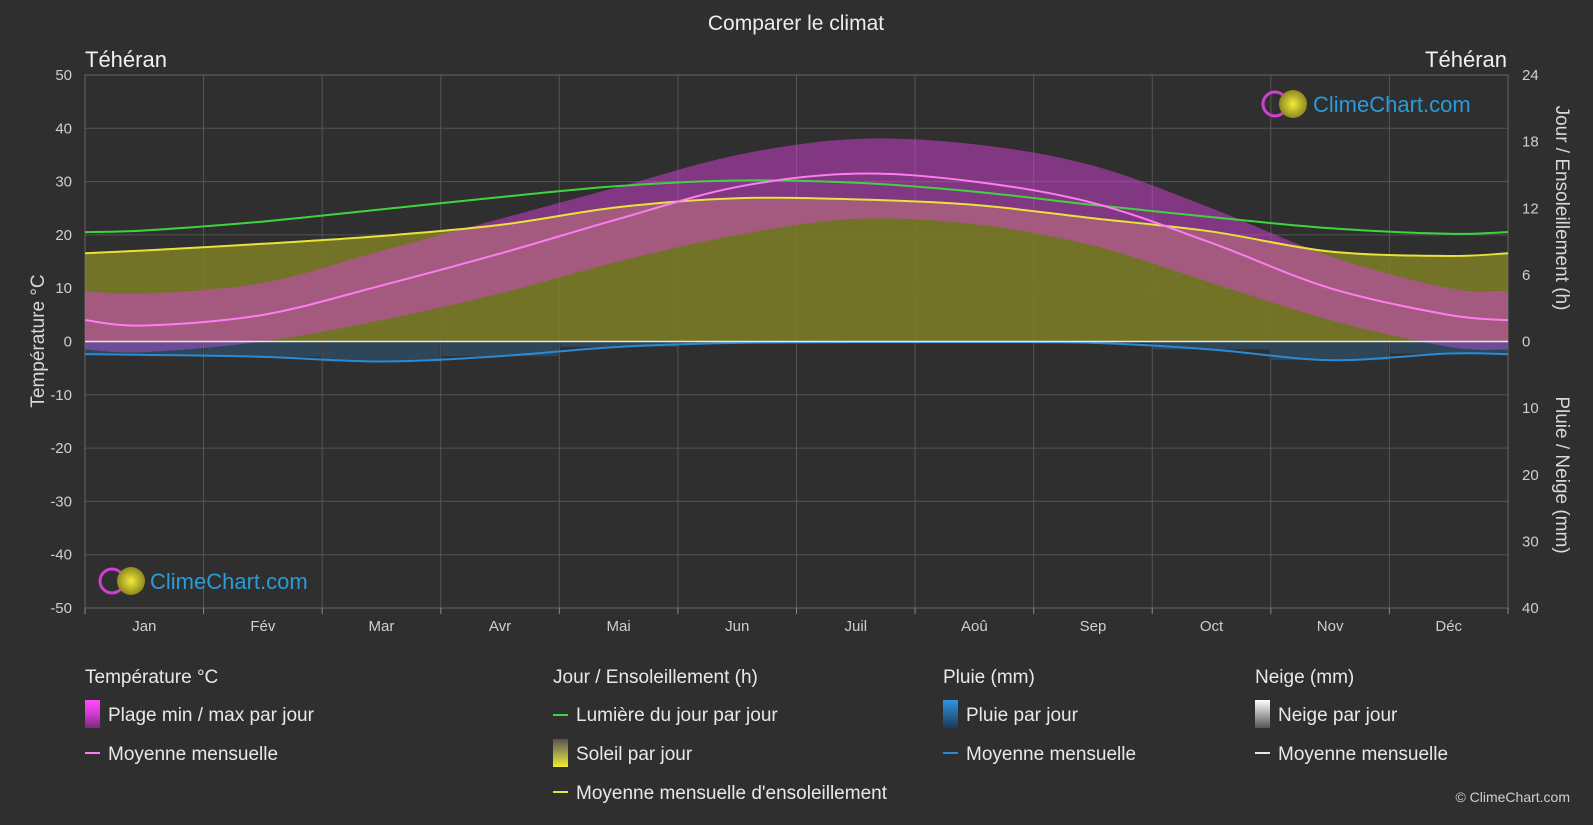 The image size is (1593, 825). What do you see at coordinates (63, 235) in the screenshot?
I see `left-tick-label: 20` at bounding box center [63, 235].